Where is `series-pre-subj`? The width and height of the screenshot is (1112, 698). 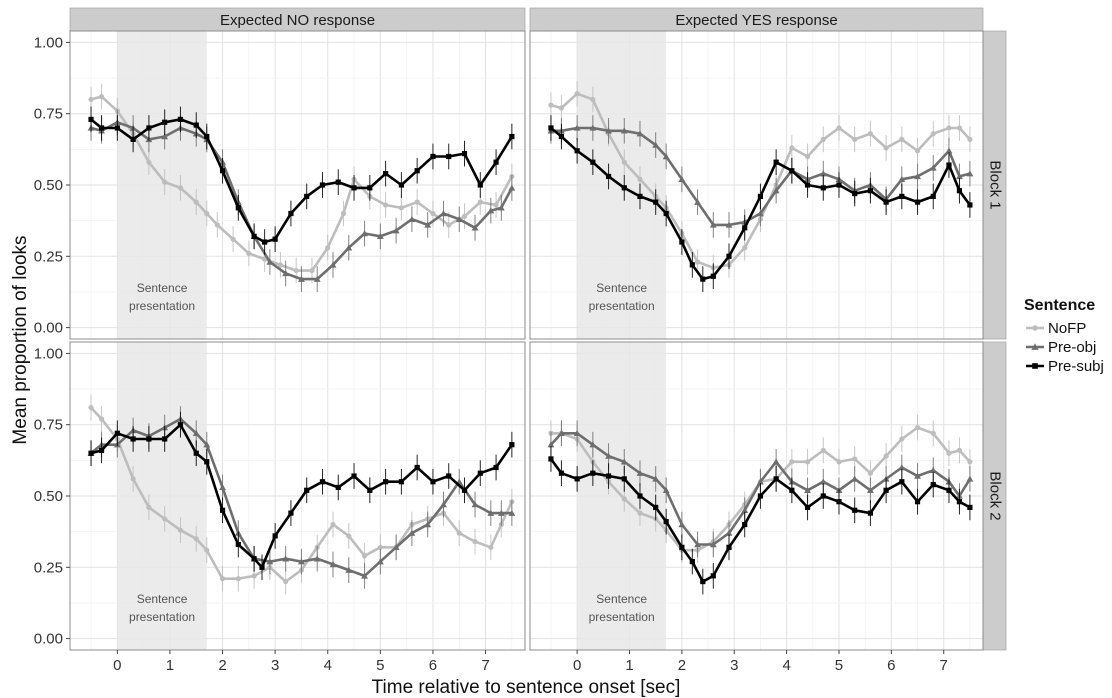 series-pre-subj is located at coordinates (301, 496).